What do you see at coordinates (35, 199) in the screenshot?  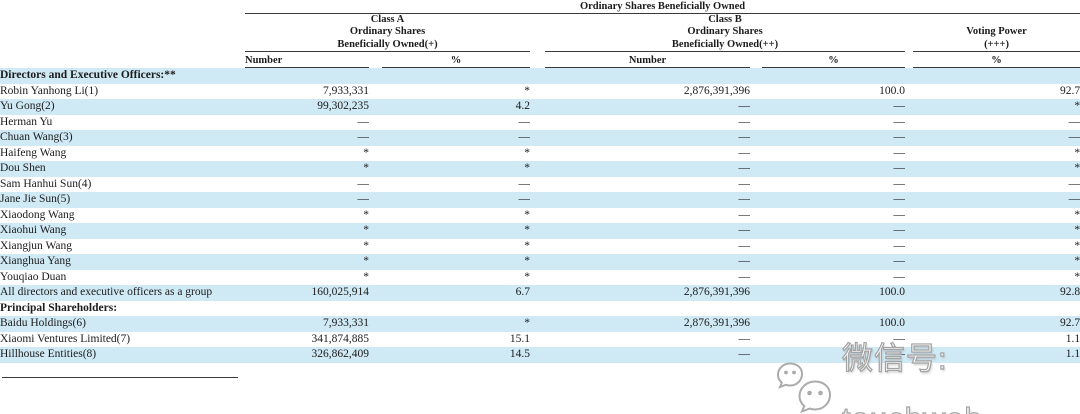 I see `row-label: Jane Jie Sun(5)` at bounding box center [35, 199].